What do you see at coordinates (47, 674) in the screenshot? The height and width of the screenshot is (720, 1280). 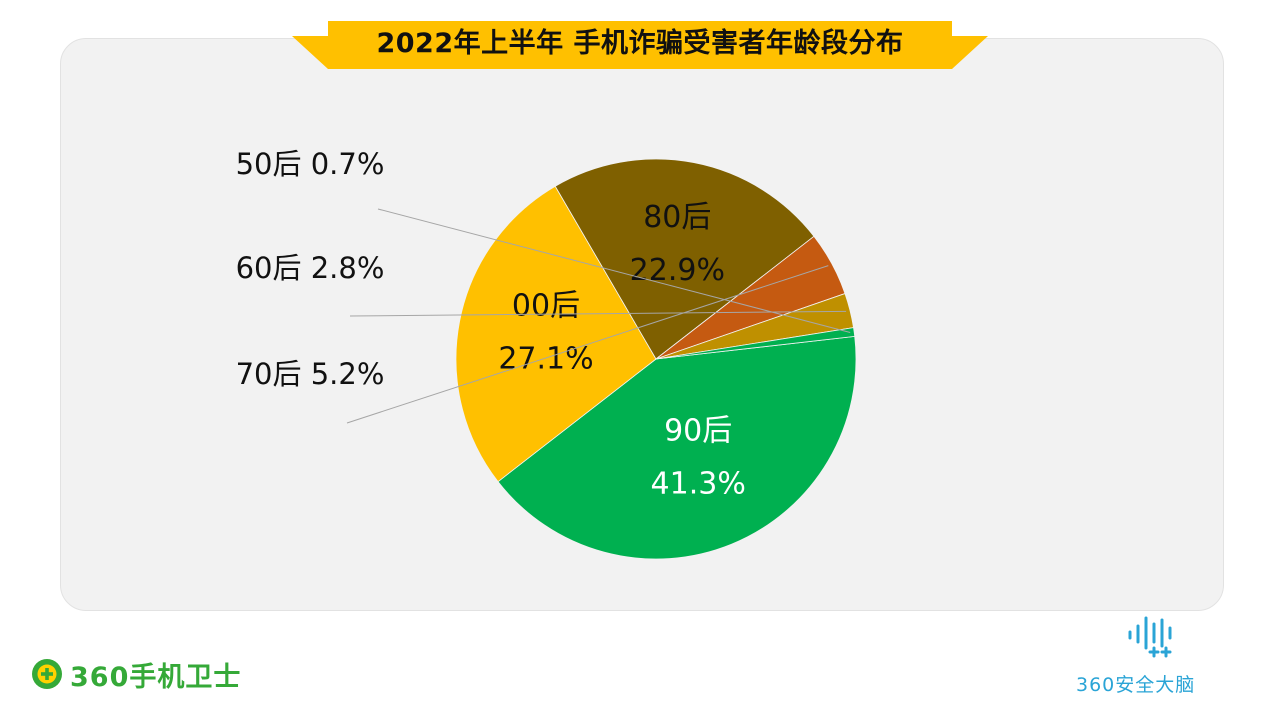 I see `plus-circle-icon` at bounding box center [47, 674].